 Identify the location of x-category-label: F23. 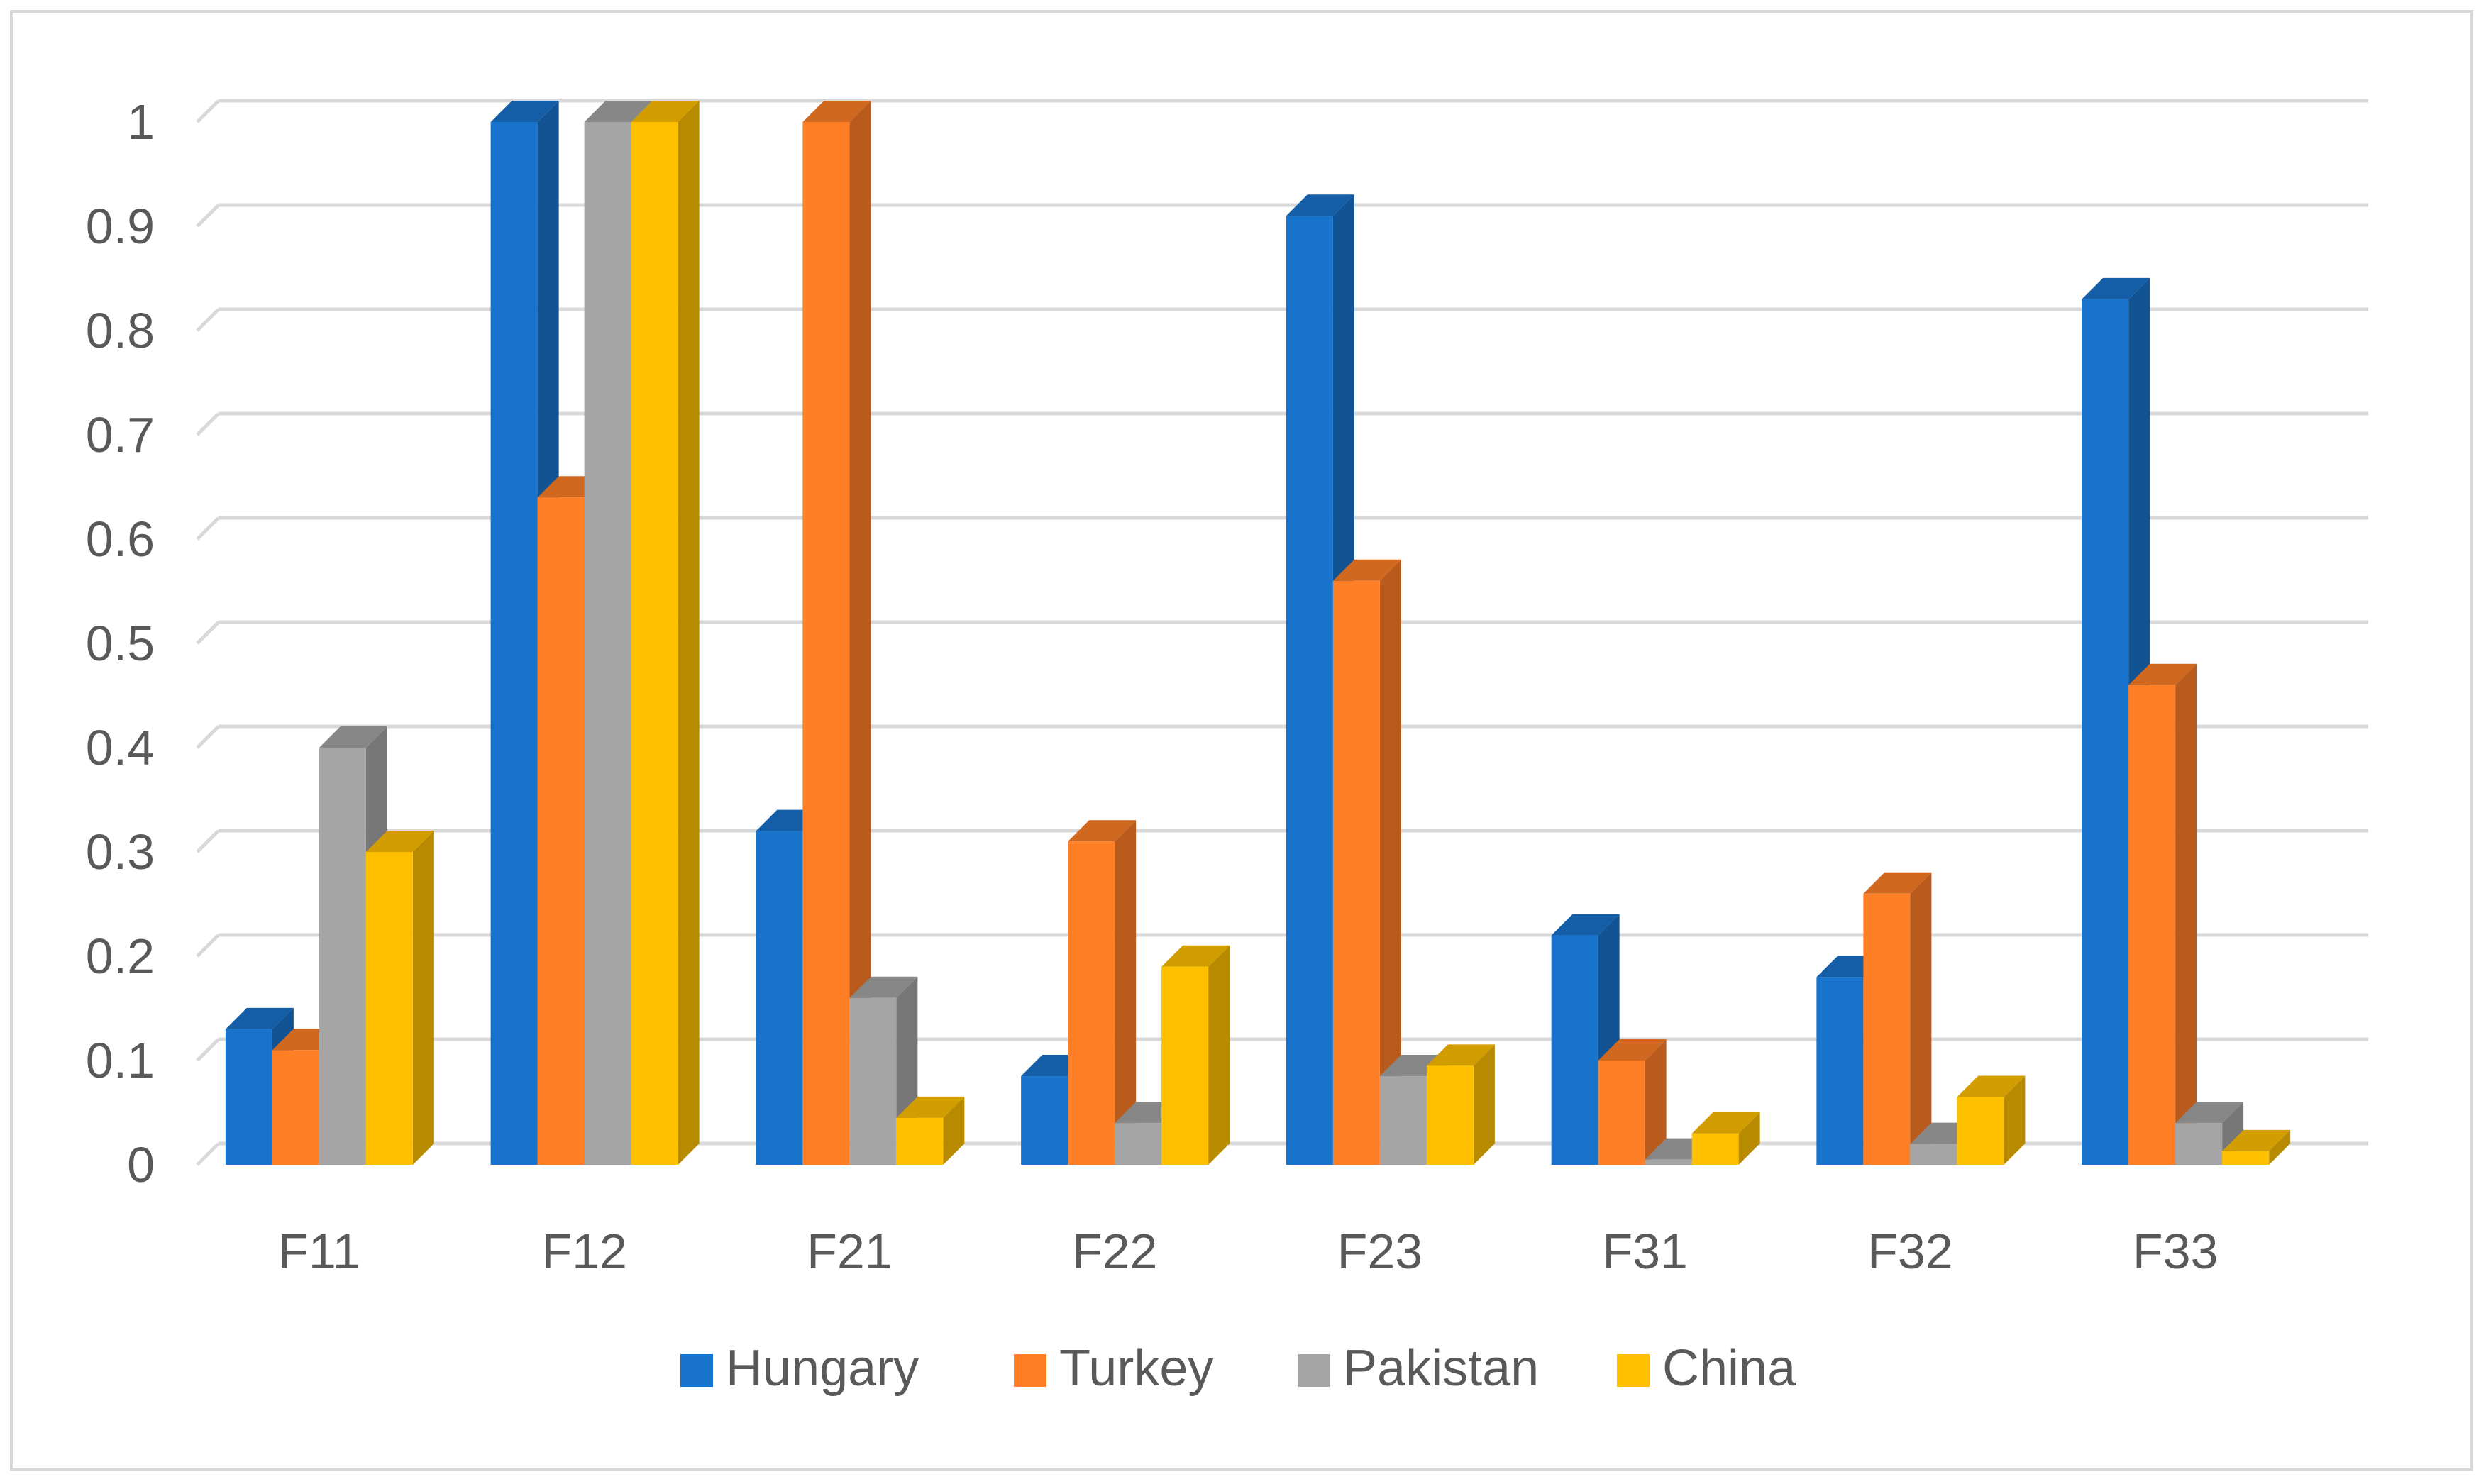
(1380, 1251).